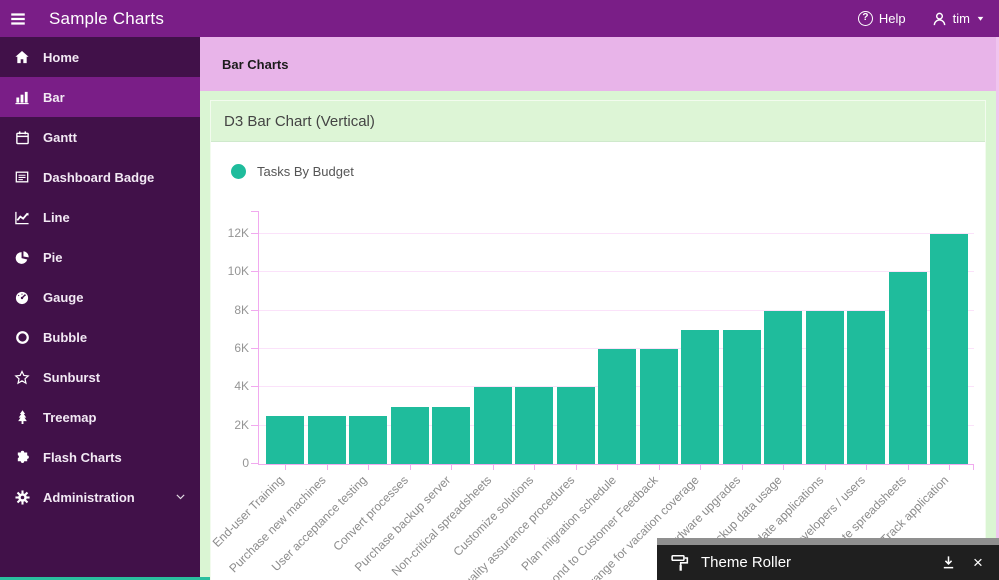 The height and width of the screenshot is (580, 999). I want to click on sidebar-item-flash-charts: Flash Charts, so click(100, 457).